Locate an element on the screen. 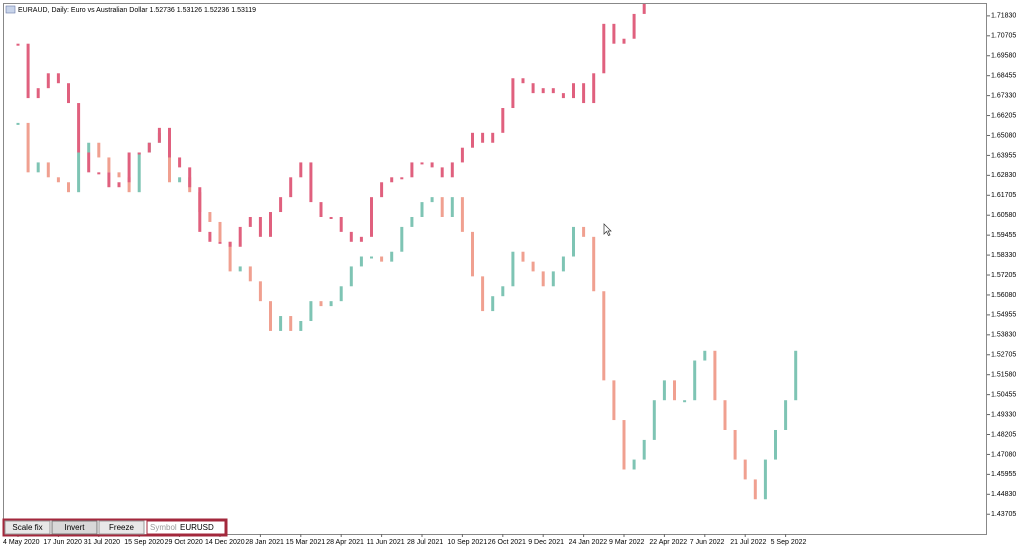  y-tick-label: 1.53830 is located at coordinates (1003, 335).